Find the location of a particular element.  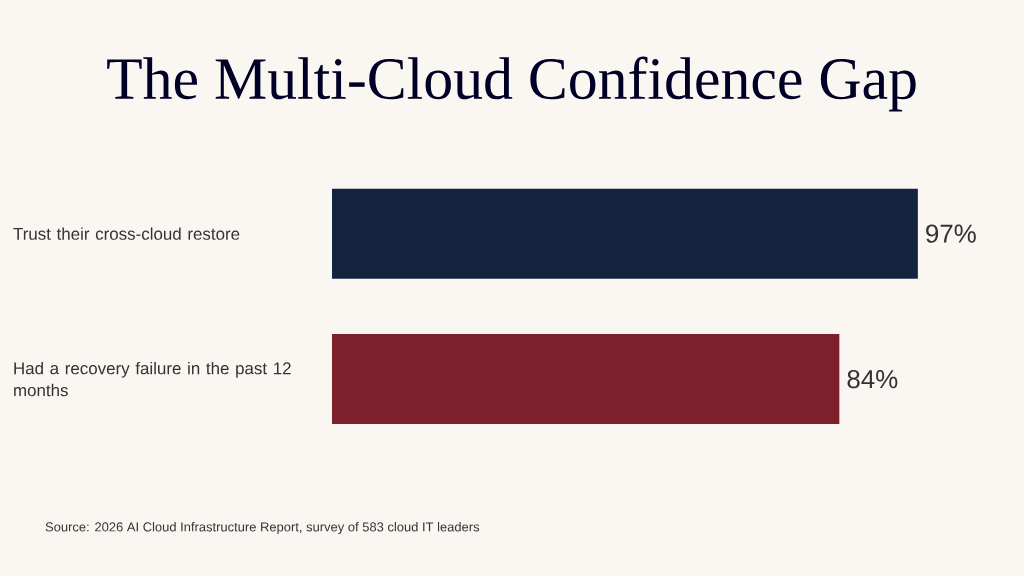

data-label: 84% is located at coordinates (872, 379).